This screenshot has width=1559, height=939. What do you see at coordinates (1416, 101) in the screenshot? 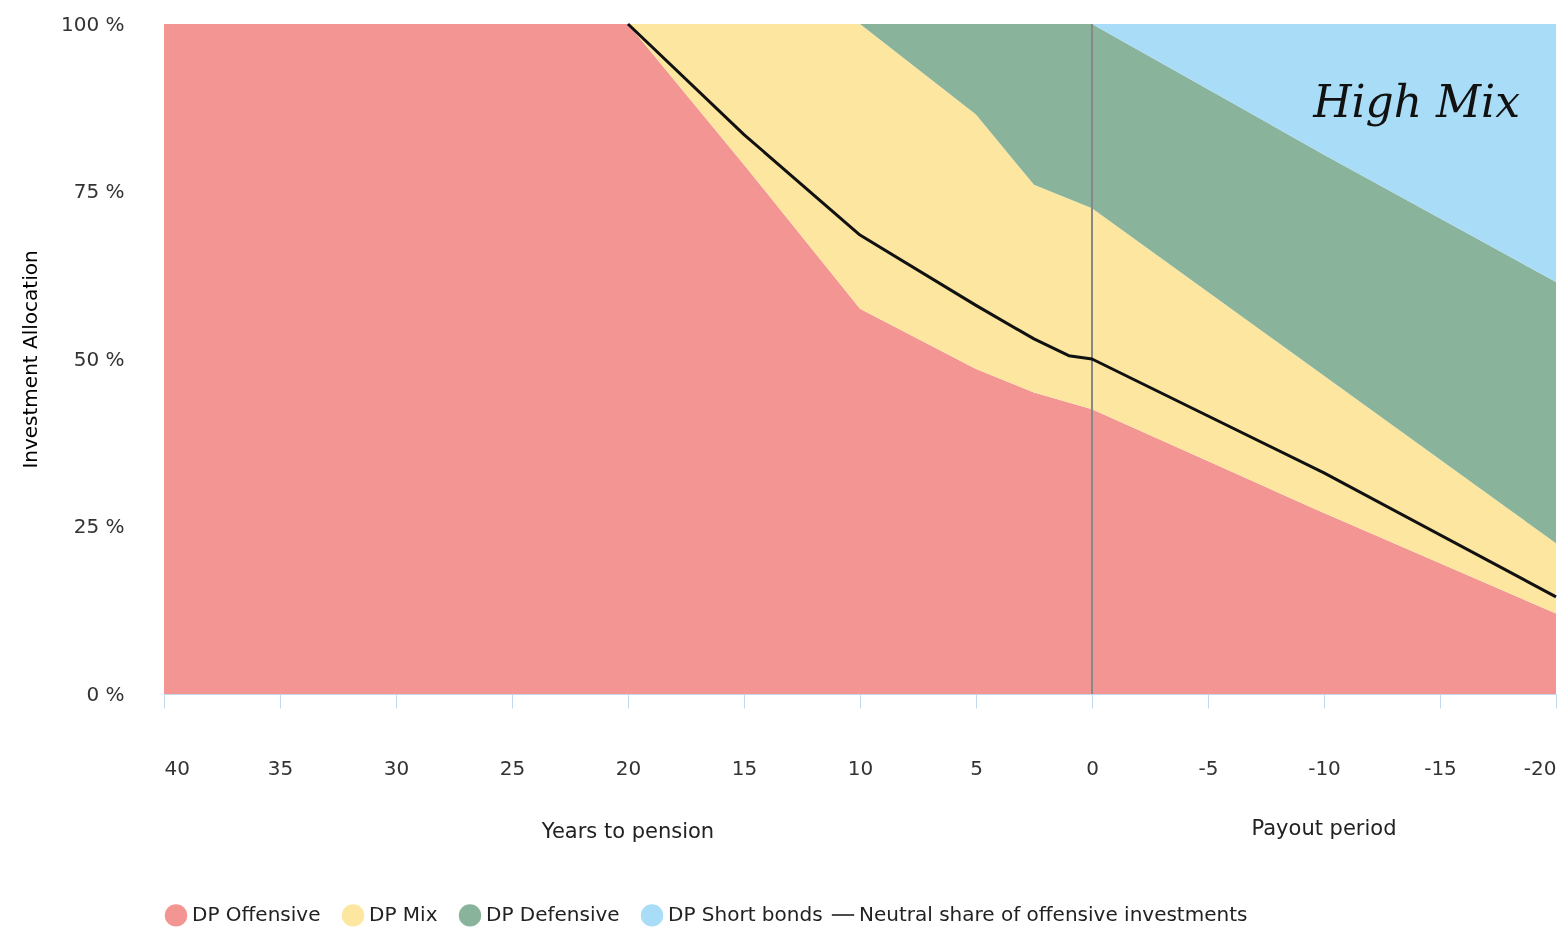
I see `annotation: High Mix` at bounding box center [1416, 101].